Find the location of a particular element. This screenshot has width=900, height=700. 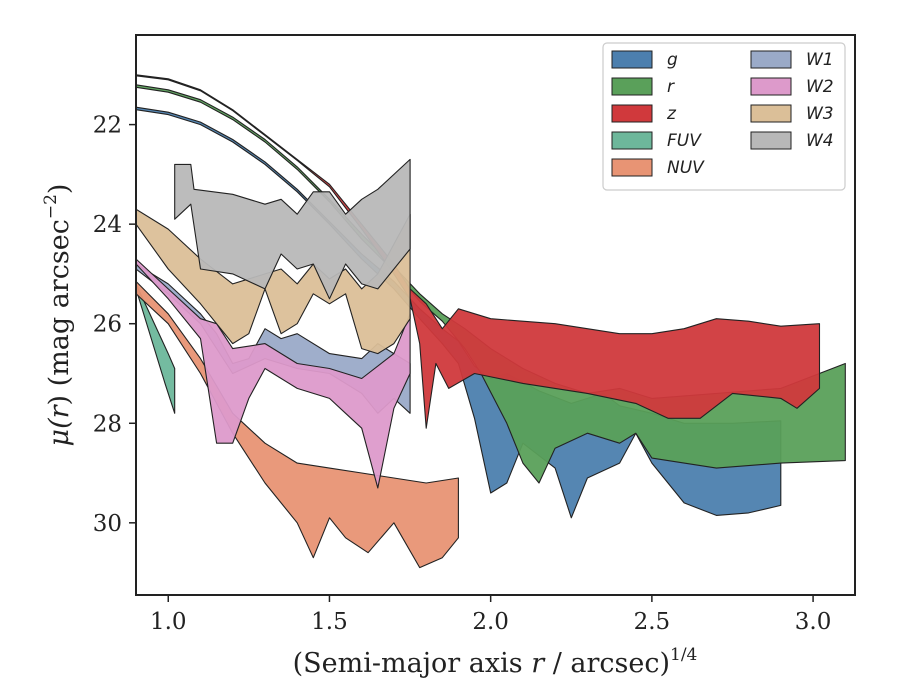

legend-label-z: z is located at coordinates (671, 114).